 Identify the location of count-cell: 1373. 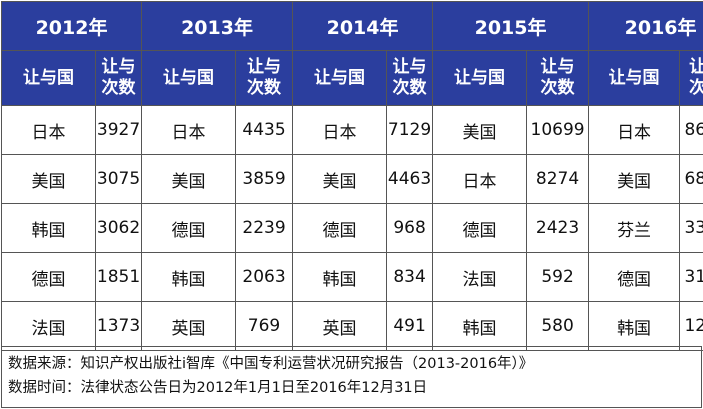
(118, 326).